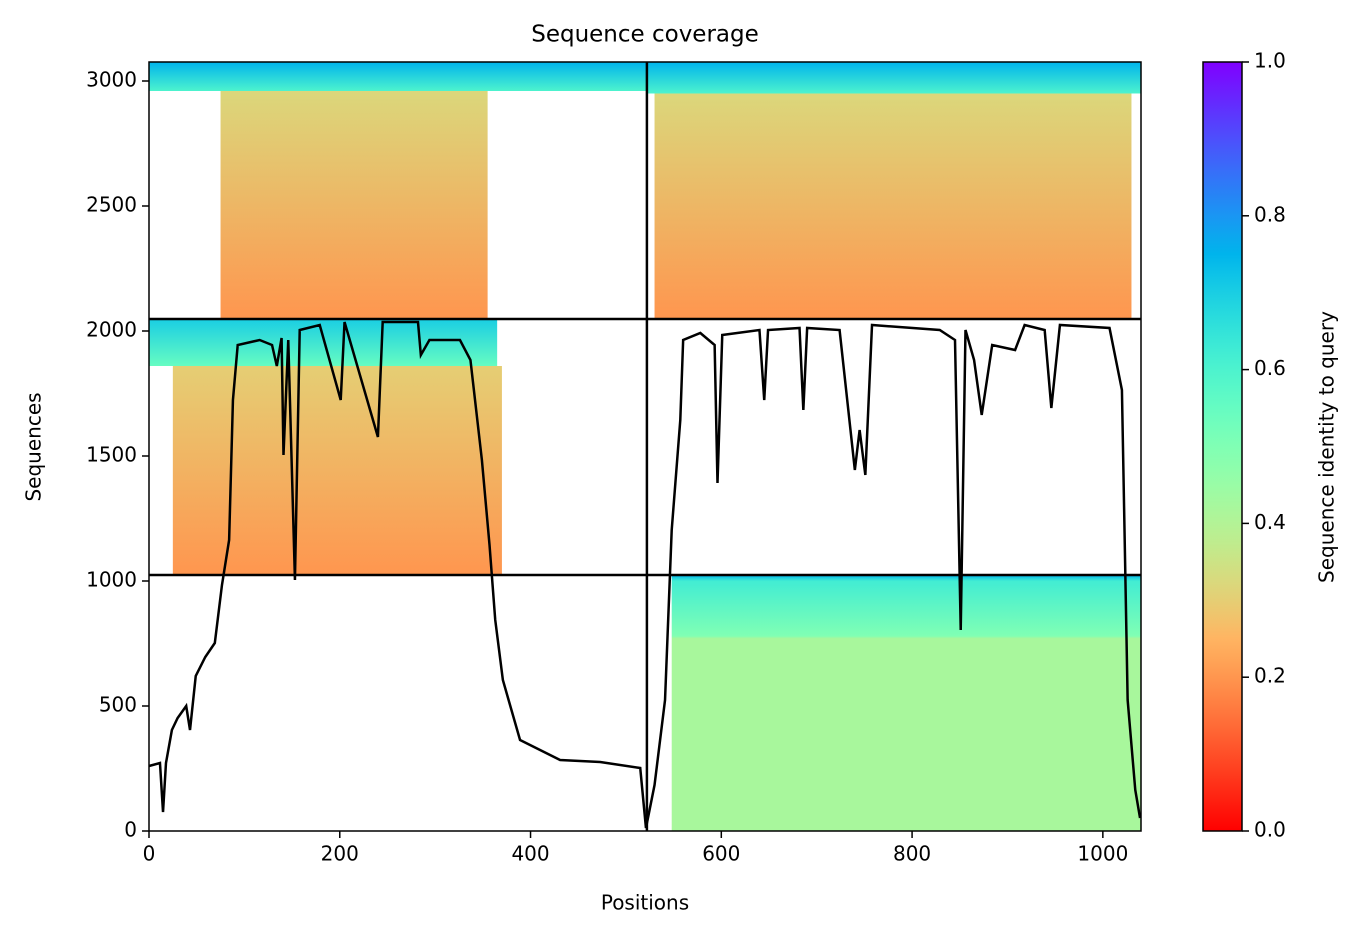 Image resolution: width=1364 pixels, height=943 pixels. Describe the element at coordinates (530, 854) in the screenshot. I see `x-tick-label: 400` at that location.